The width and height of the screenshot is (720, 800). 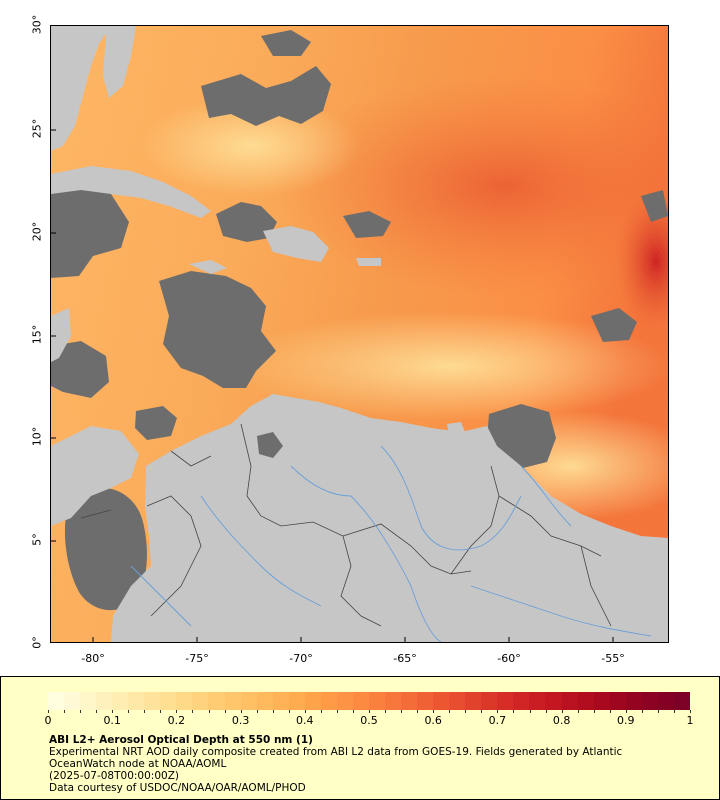 I want to click on colorbar, so click(x=369, y=701).